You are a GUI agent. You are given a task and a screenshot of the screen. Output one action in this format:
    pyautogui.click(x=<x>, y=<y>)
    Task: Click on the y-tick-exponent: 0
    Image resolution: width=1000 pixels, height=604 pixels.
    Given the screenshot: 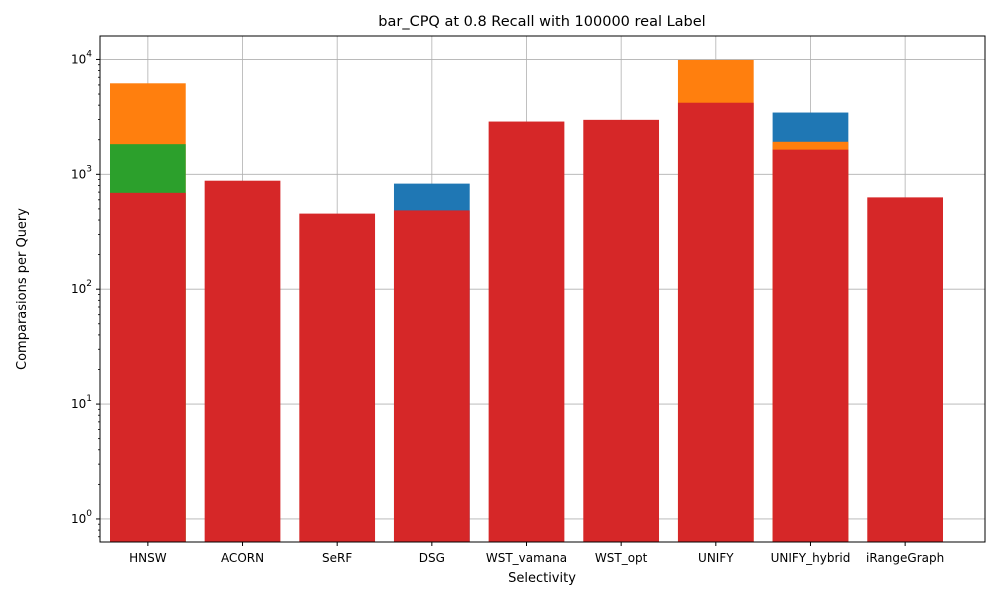 What is the action you would take?
    pyautogui.click(x=89, y=514)
    